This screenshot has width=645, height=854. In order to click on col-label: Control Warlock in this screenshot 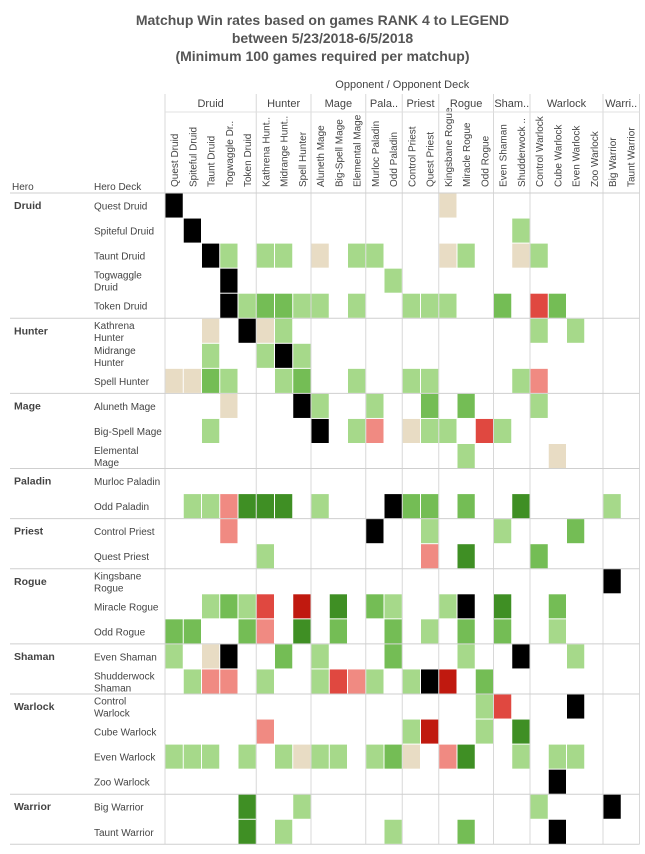, I will do `click(540, 151)`.